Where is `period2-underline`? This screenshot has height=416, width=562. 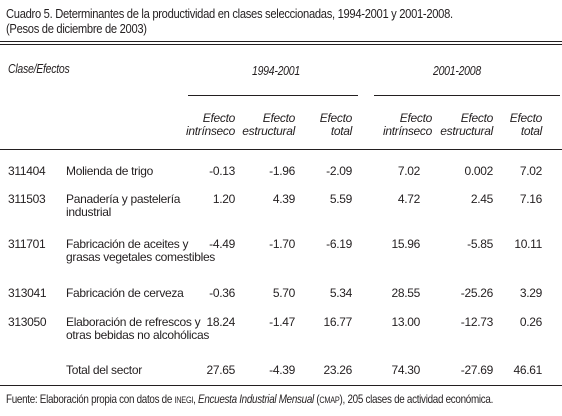 period2-underline is located at coordinates (467, 95).